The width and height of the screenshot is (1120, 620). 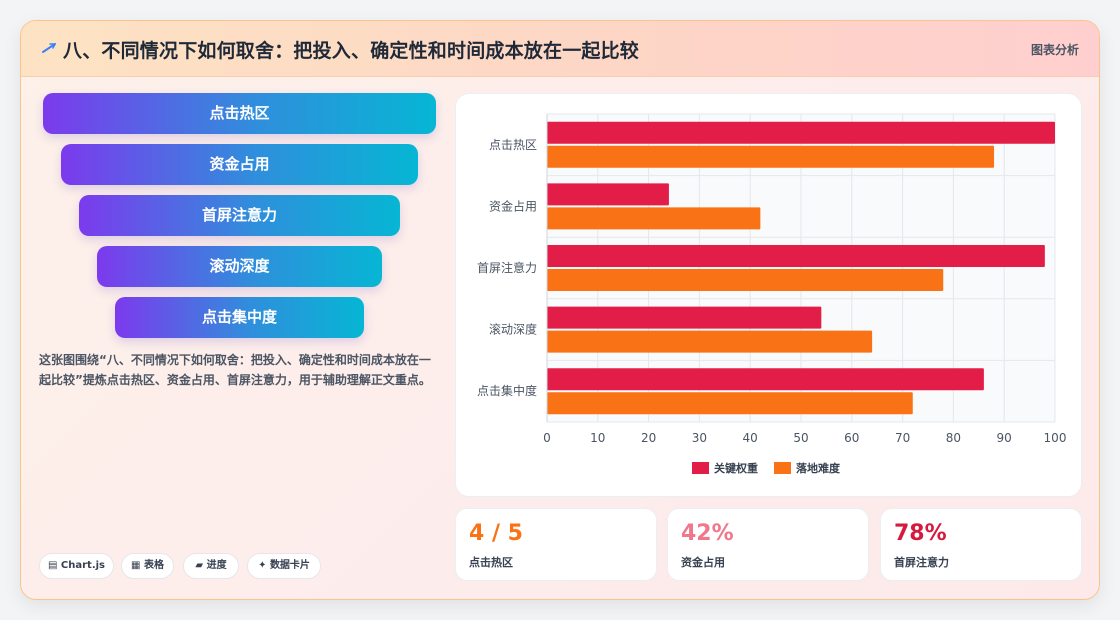 What do you see at coordinates (1004, 438) in the screenshot?
I see `x-tick-label: 90` at bounding box center [1004, 438].